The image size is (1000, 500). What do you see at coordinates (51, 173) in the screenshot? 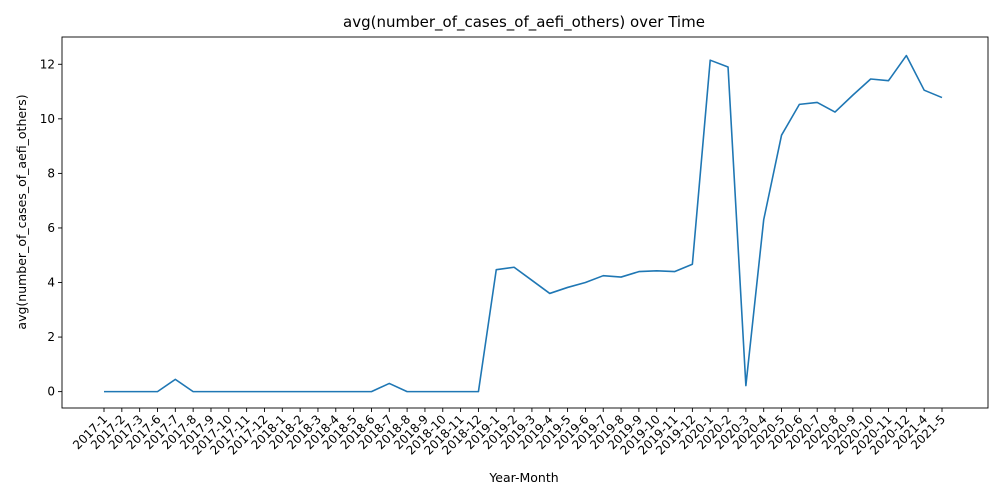
I see `y-tick-label: 8` at bounding box center [51, 173].